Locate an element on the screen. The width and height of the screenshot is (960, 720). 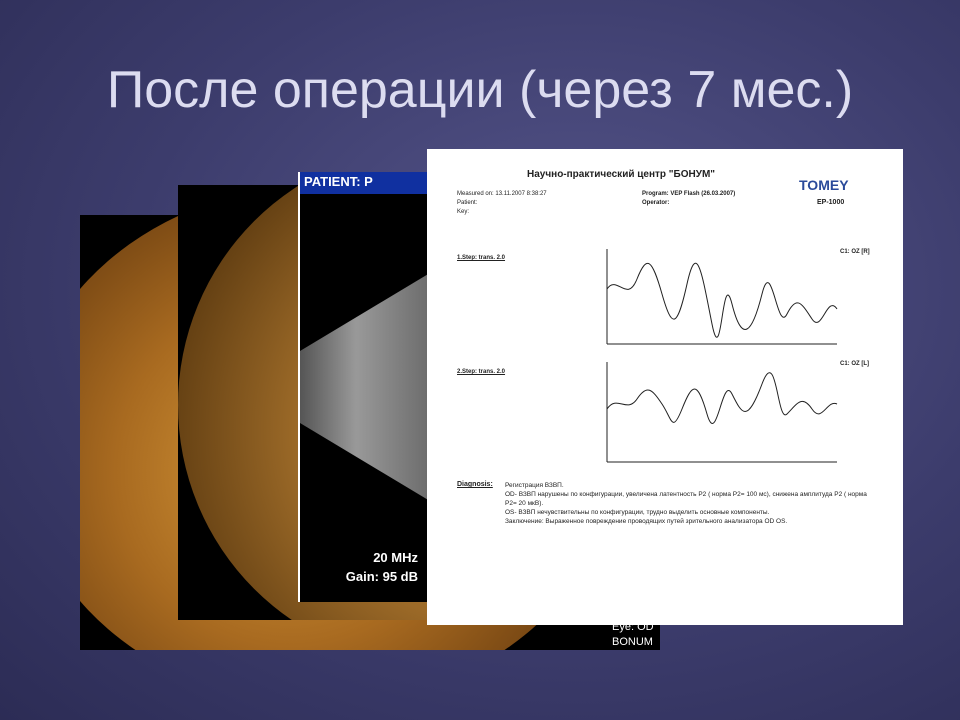
step: 2.Step: trans. 2.0 is located at coordinates (481, 372).